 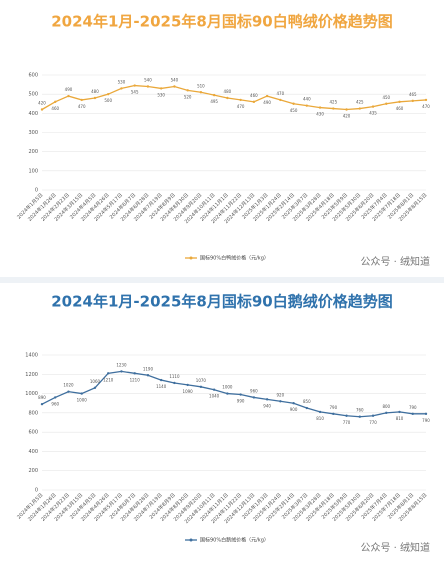 What do you see at coordinates (33, 95) in the screenshot?
I see `y-tick-label: 500` at bounding box center [33, 95].